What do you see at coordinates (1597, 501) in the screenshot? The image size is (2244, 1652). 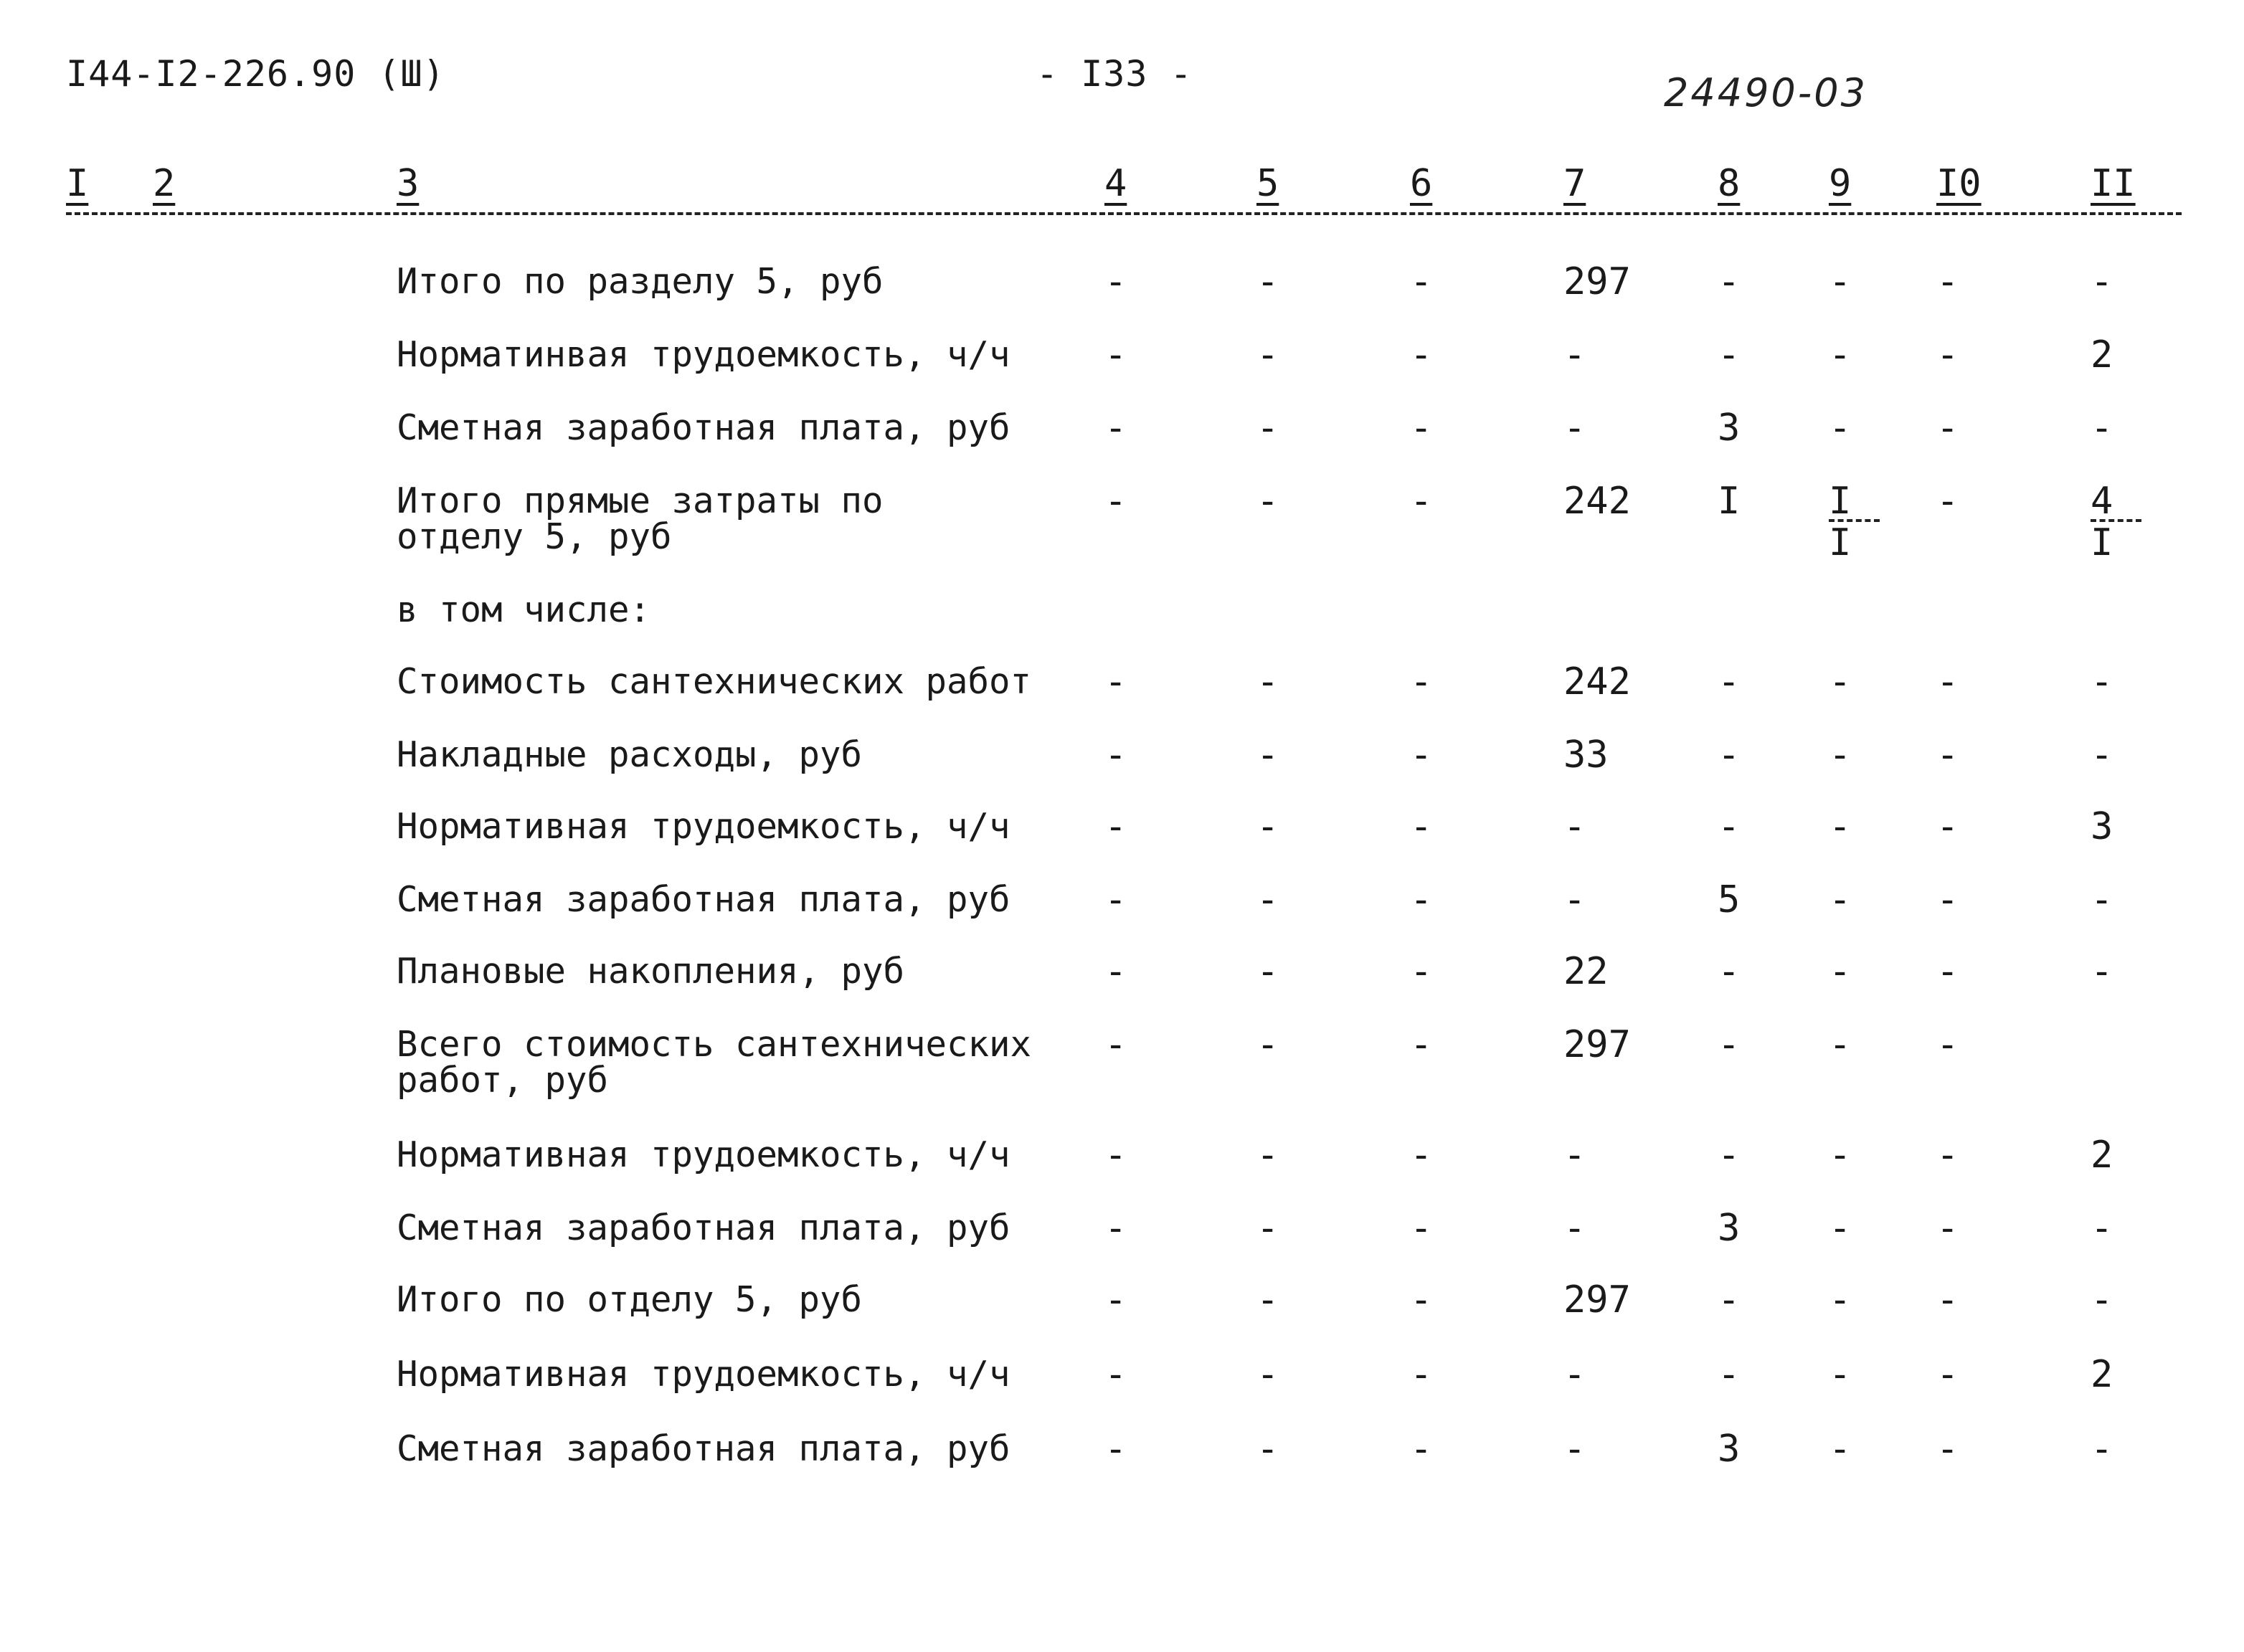 I see `table-cell-col-7: 242` at bounding box center [1597, 501].